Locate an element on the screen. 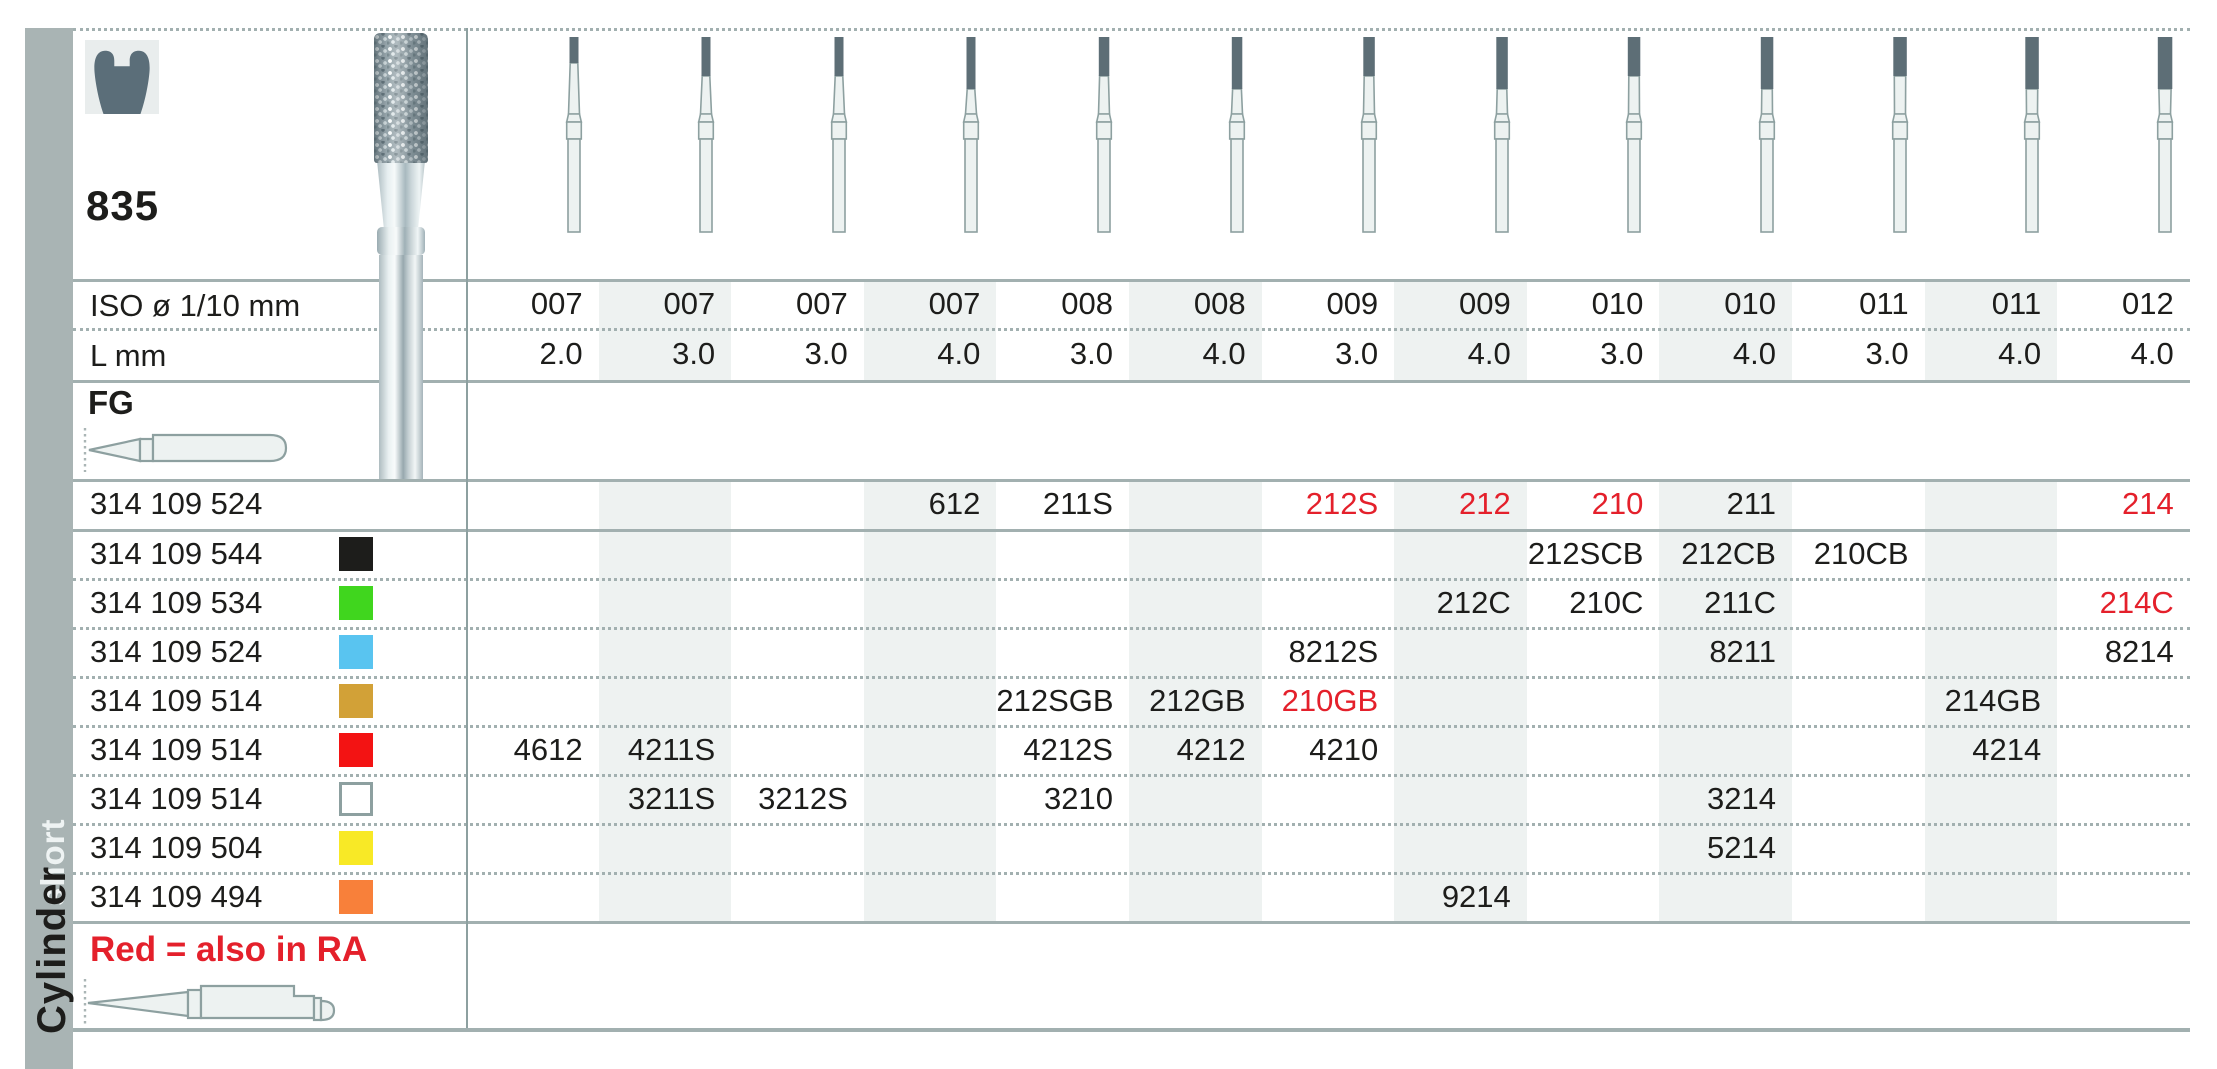 This screenshot has height=1069, width=2217. figure-number-cell: 8214 is located at coordinates (2139, 651).